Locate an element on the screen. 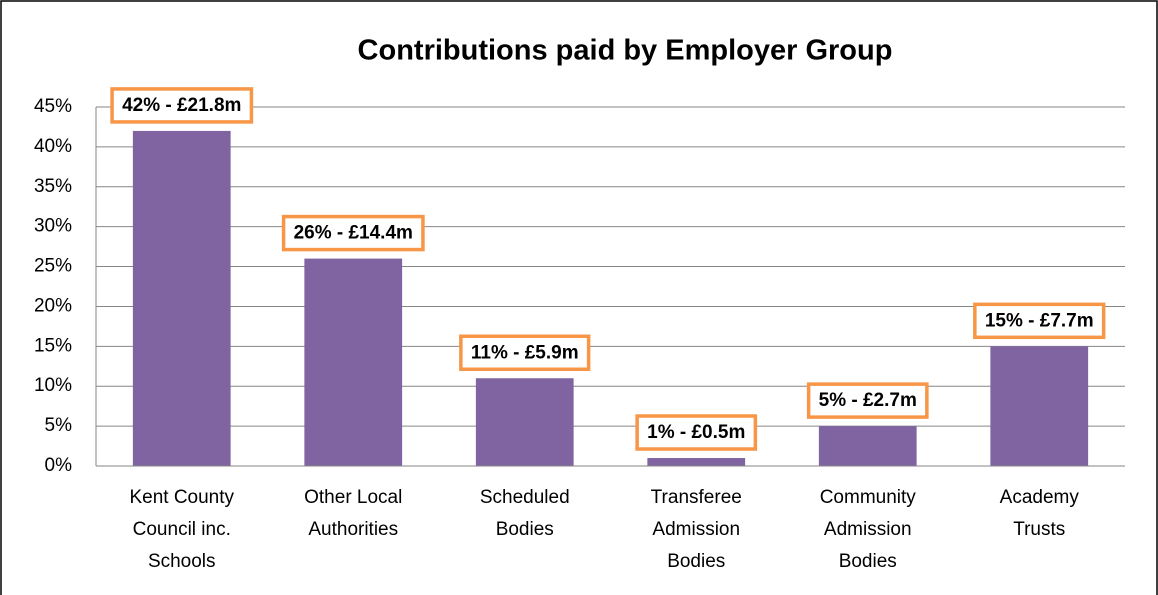  x-tick-label: Other Local Authorities is located at coordinates (353, 513).